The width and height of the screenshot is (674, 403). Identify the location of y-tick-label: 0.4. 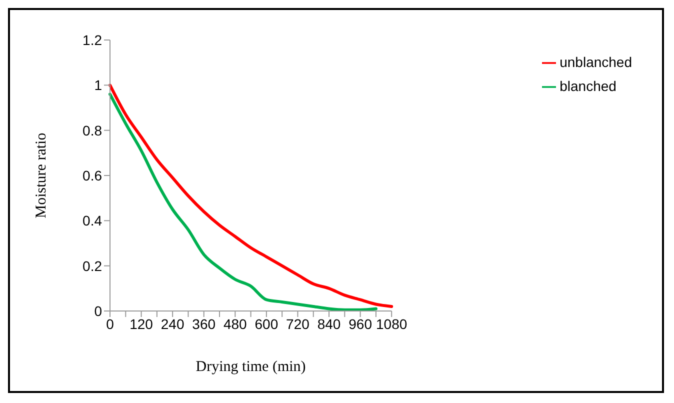
(92, 220).